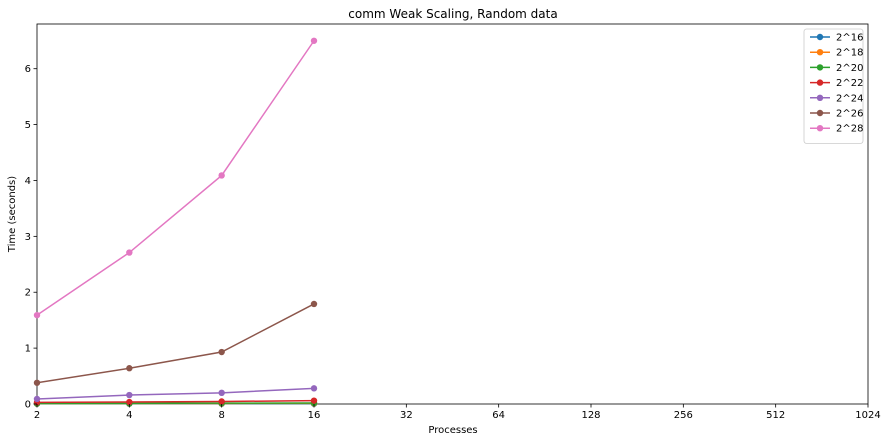  What do you see at coordinates (849, 114) in the screenshot?
I see `legend-label: 2^26` at bounding box center [849, 114].